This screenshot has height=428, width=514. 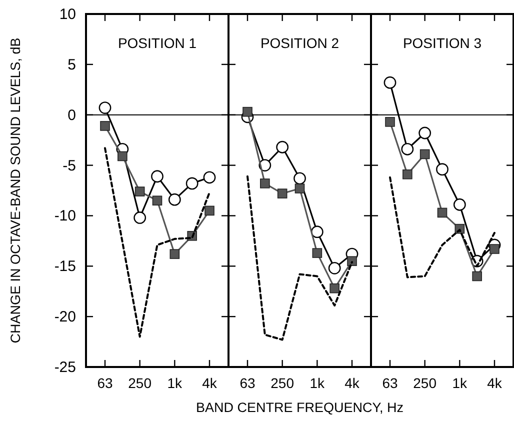 I want to click on y-tick-label: -15, so click(x=65, y=267).